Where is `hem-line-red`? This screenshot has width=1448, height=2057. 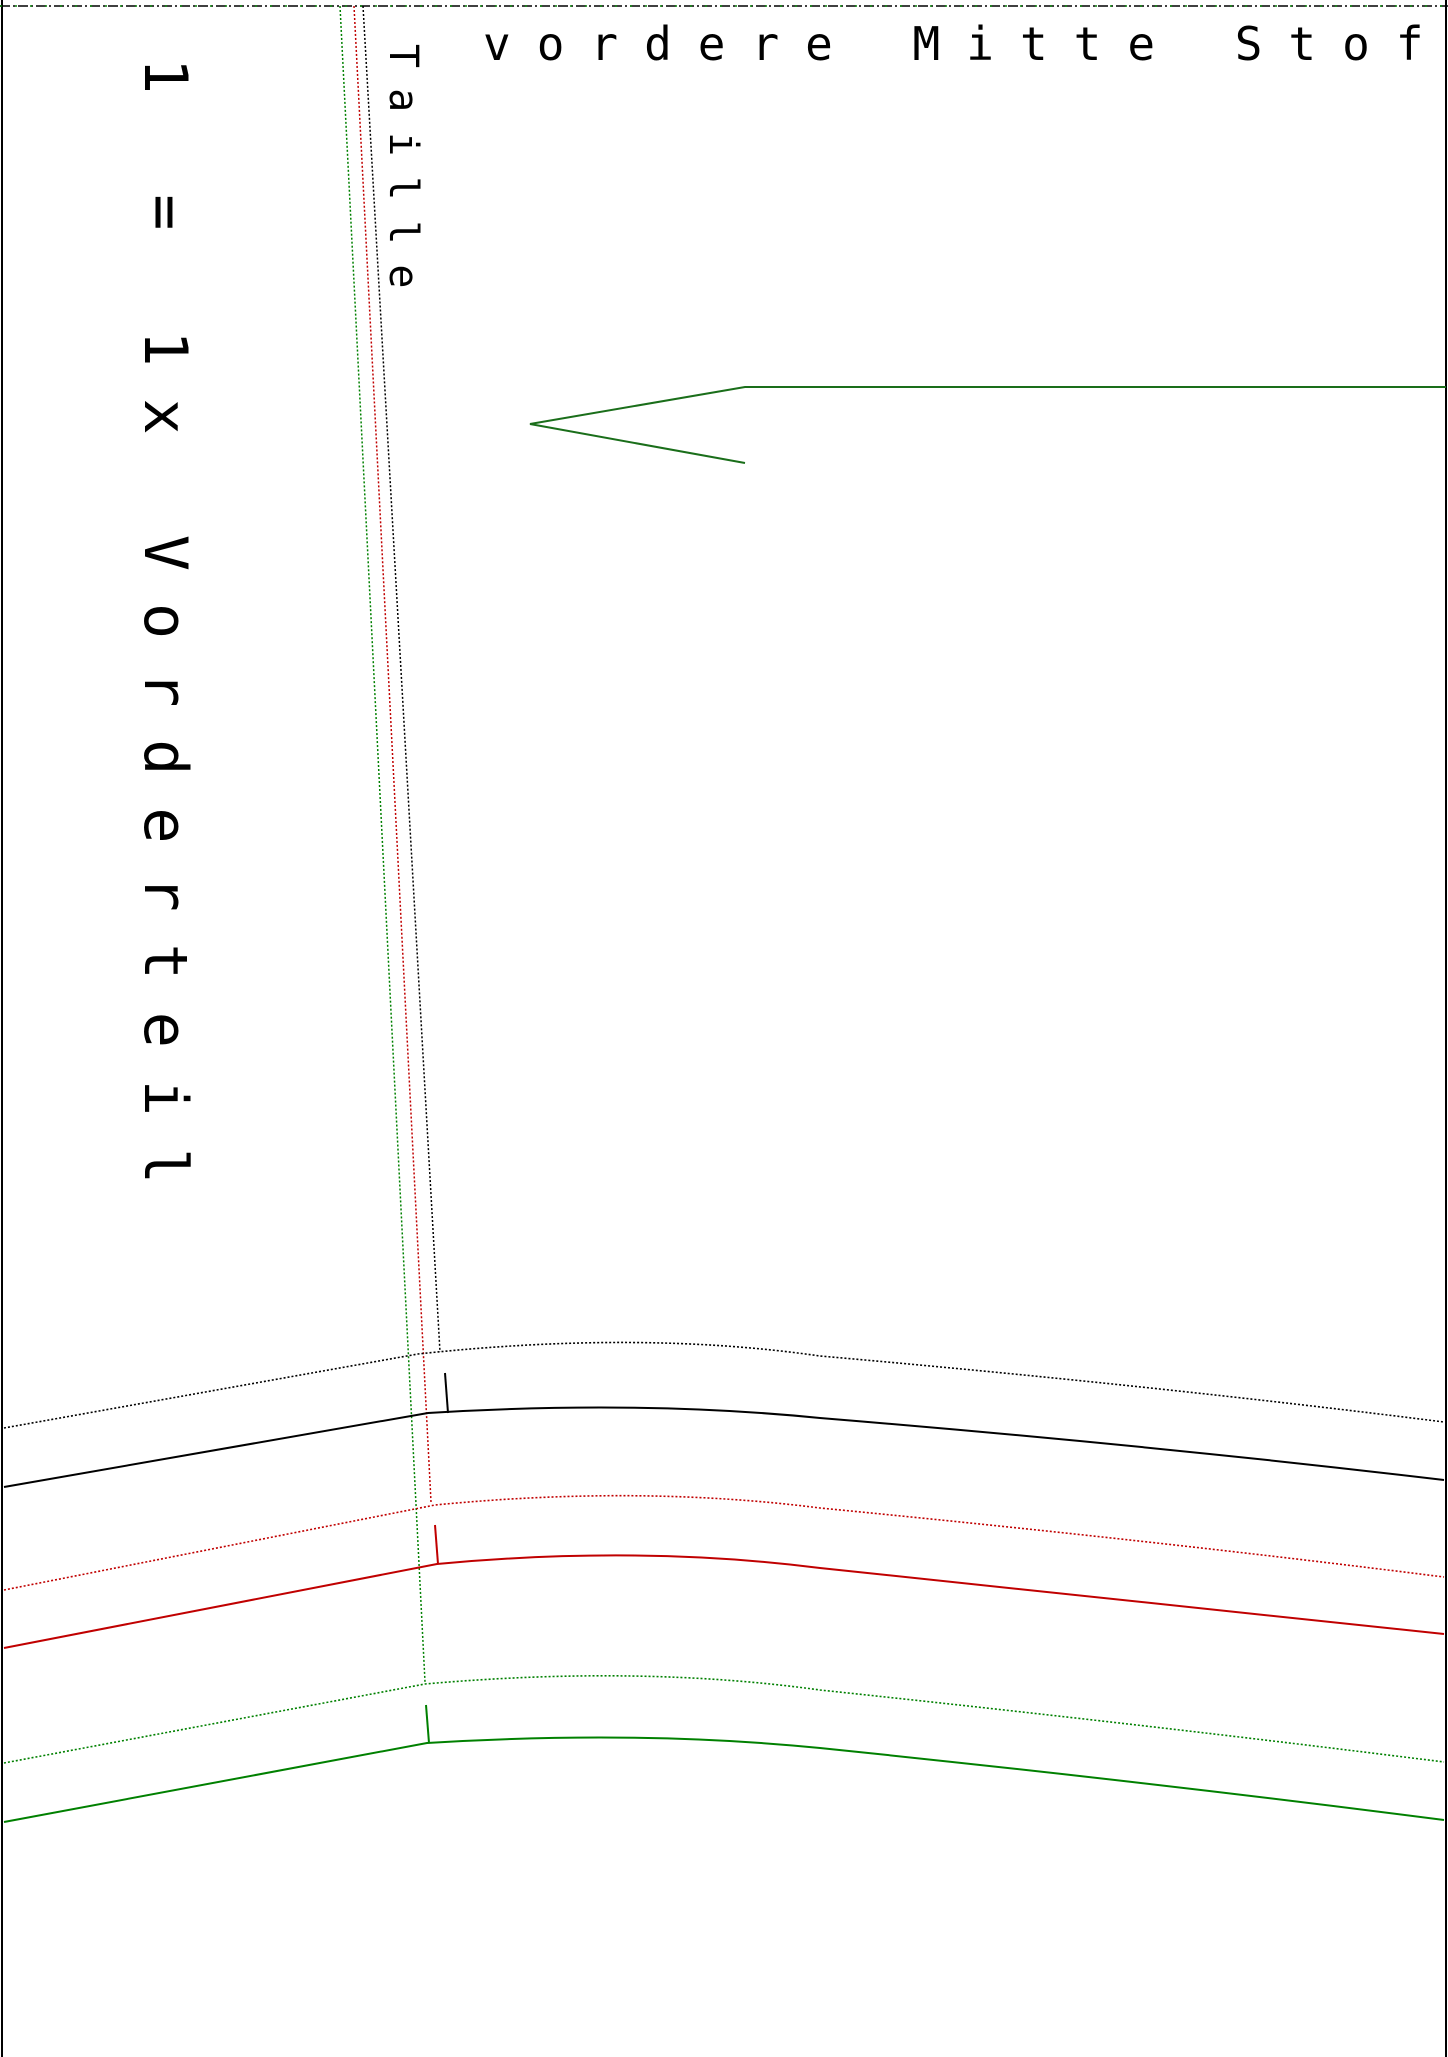
hem-line-red is located at coordinates (724, 1601).